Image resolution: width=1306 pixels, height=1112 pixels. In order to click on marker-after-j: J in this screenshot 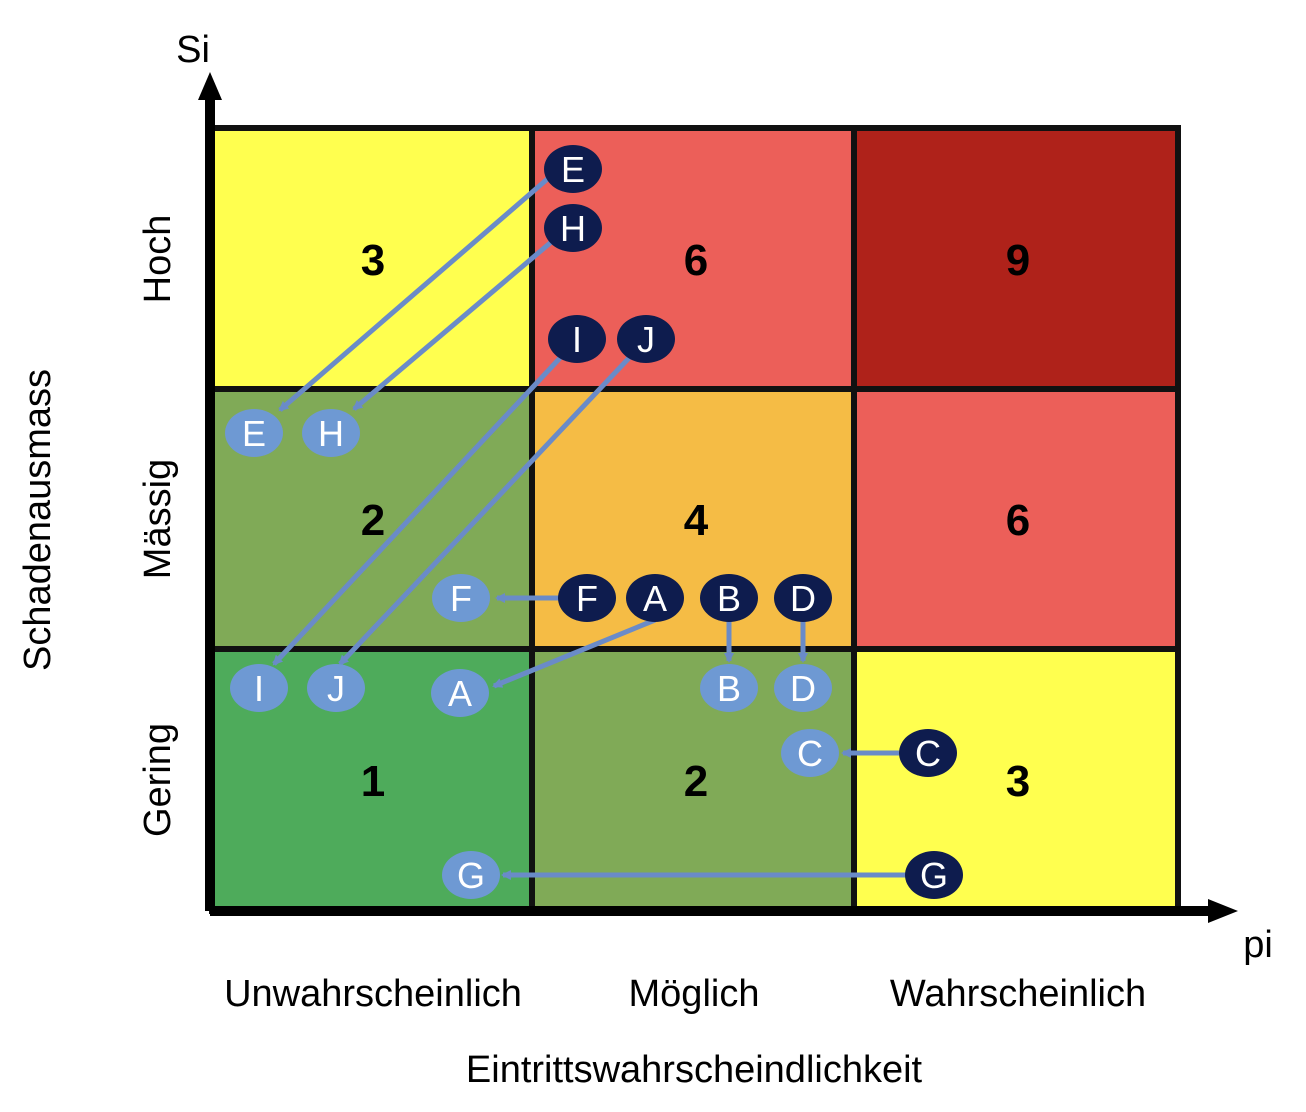, I will do `click(336, 688)`.